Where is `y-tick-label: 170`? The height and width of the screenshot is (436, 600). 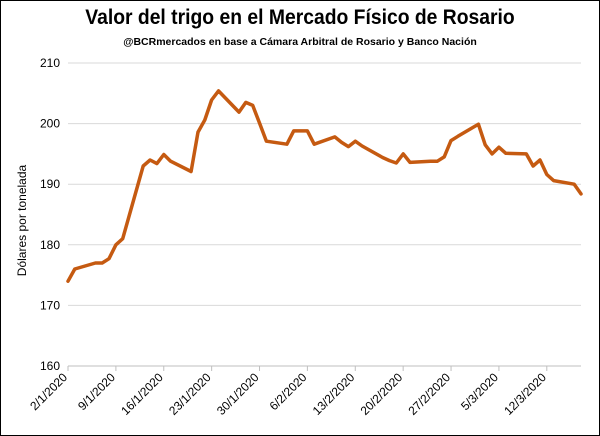 y-tick-label: 170 is located at coordinates (50, 305).